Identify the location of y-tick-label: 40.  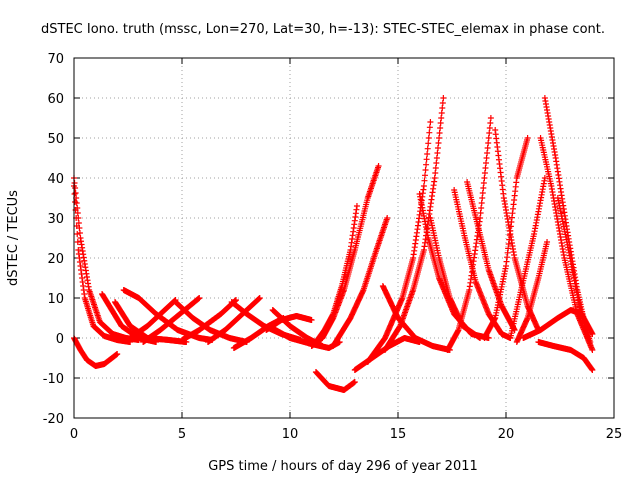
(55, 179).